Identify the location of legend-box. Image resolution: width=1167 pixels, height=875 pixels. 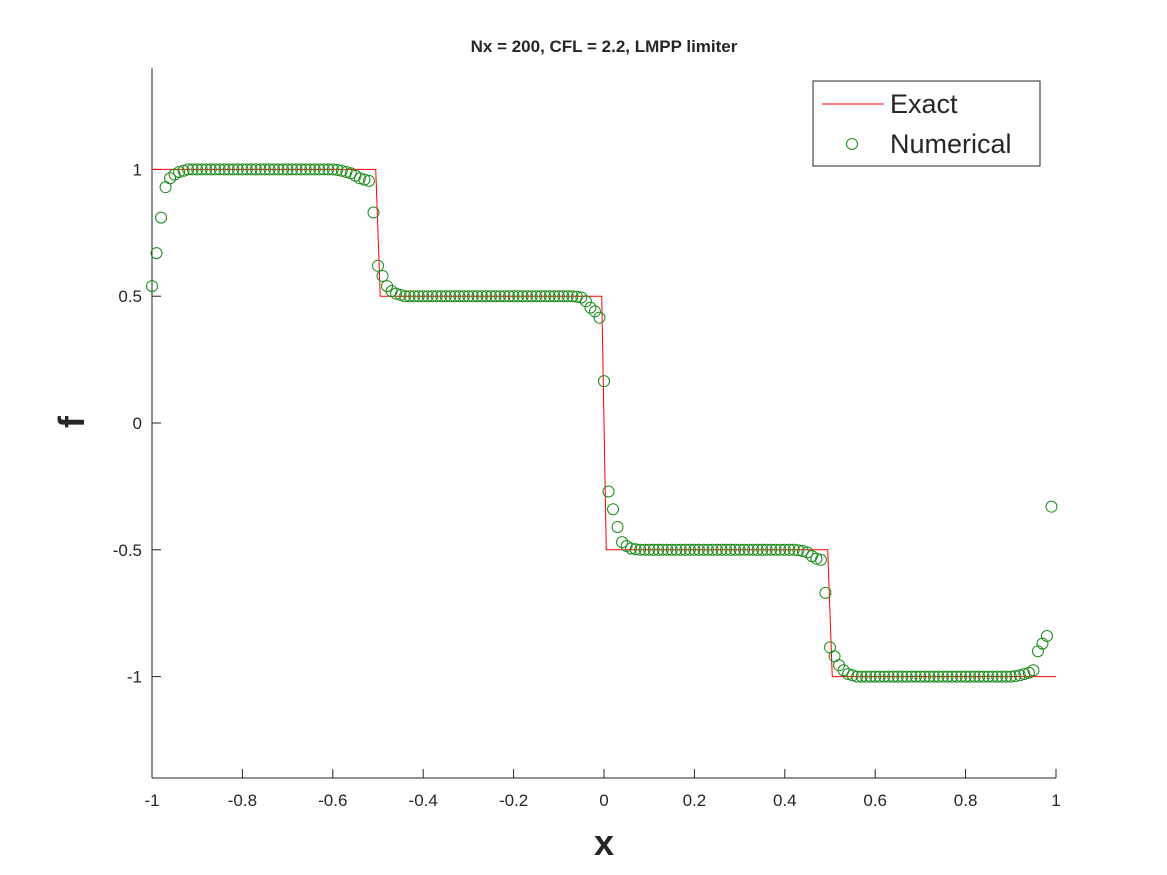
(926, 123).